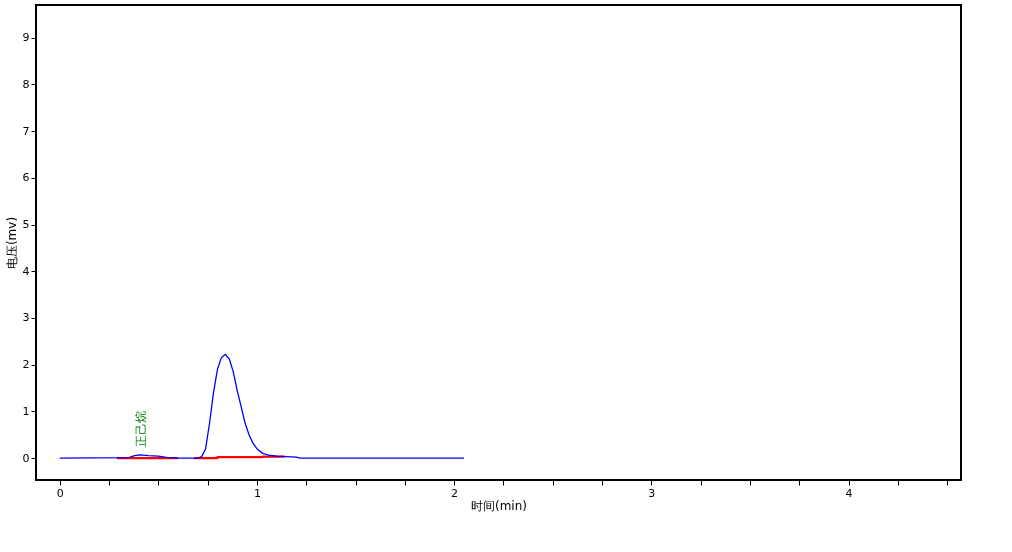 This screenshot has height=552, width=1012. Describe the element at coordinates (849, 493) in the screenshot. I see `x-tick-label: 4` at that location.